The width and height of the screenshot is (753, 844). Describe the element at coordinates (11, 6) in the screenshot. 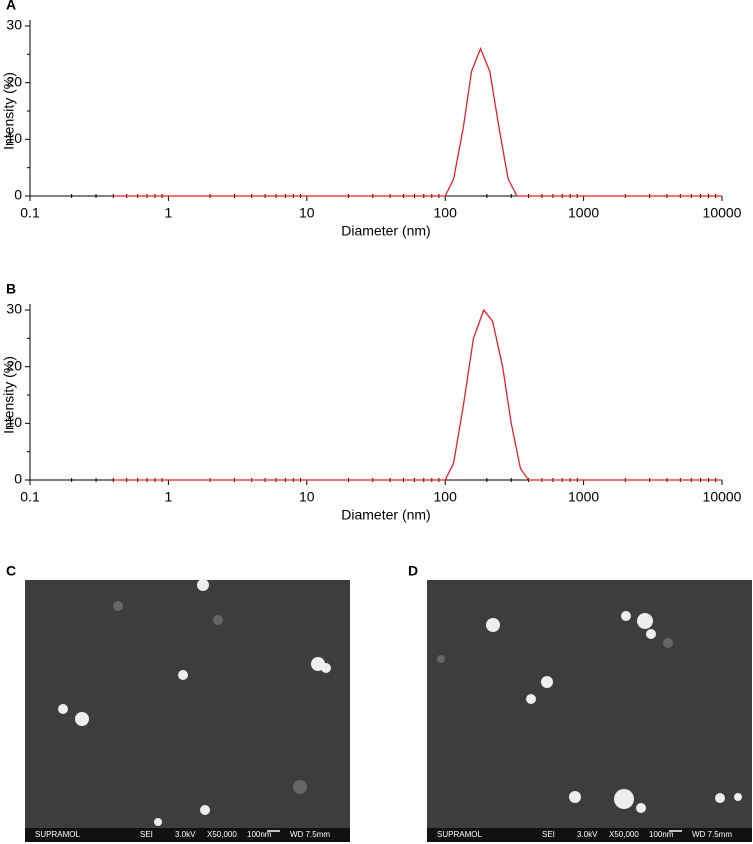

I see `panel-label: A` at that location.